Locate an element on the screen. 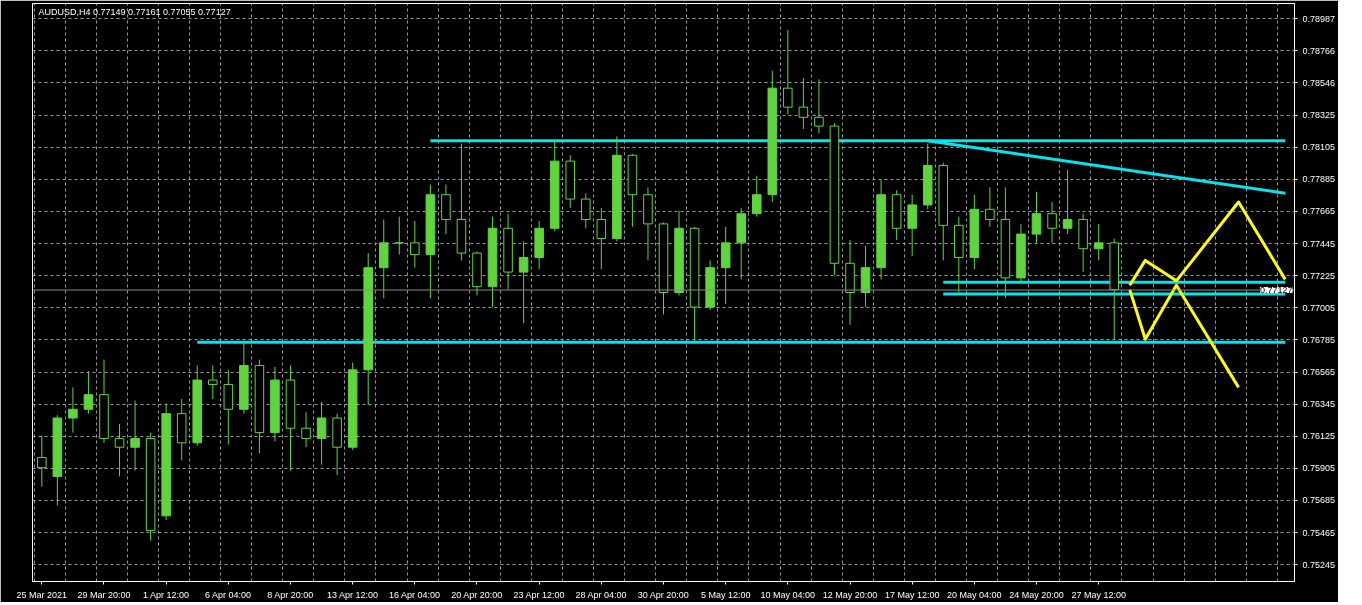 The width and height of the screenshot is (1362, 605). x-tick-label: 6 Apr 04:00 is located at coordinates (228, 594).